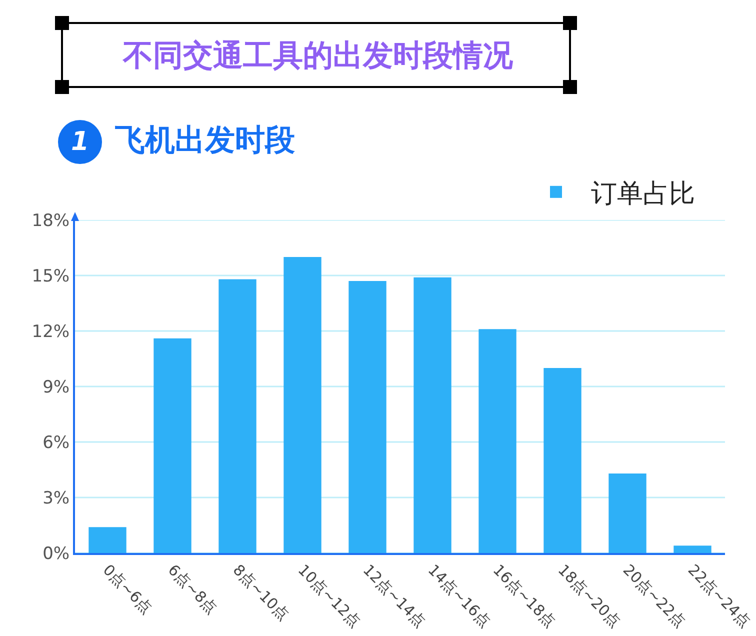 This screenshot has height=636, width=756. I want to click on chart-subtitle: 飞机出发时段, so click(204, 140).